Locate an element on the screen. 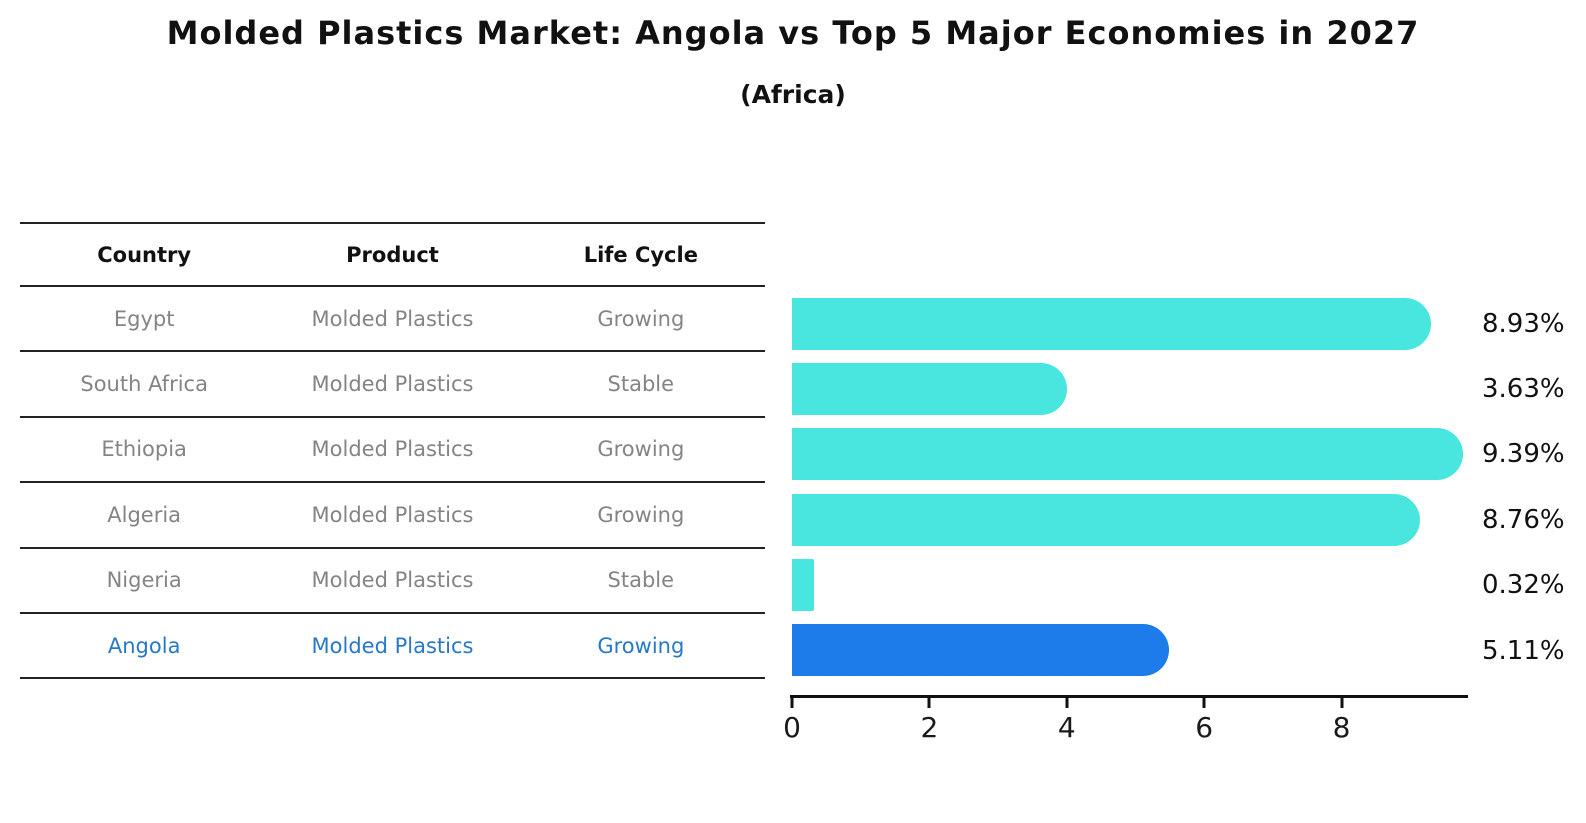 The height and width of the screenshot is (823, 1586). table-header-cell: Life Cycle is located at coordinates (640, 254).